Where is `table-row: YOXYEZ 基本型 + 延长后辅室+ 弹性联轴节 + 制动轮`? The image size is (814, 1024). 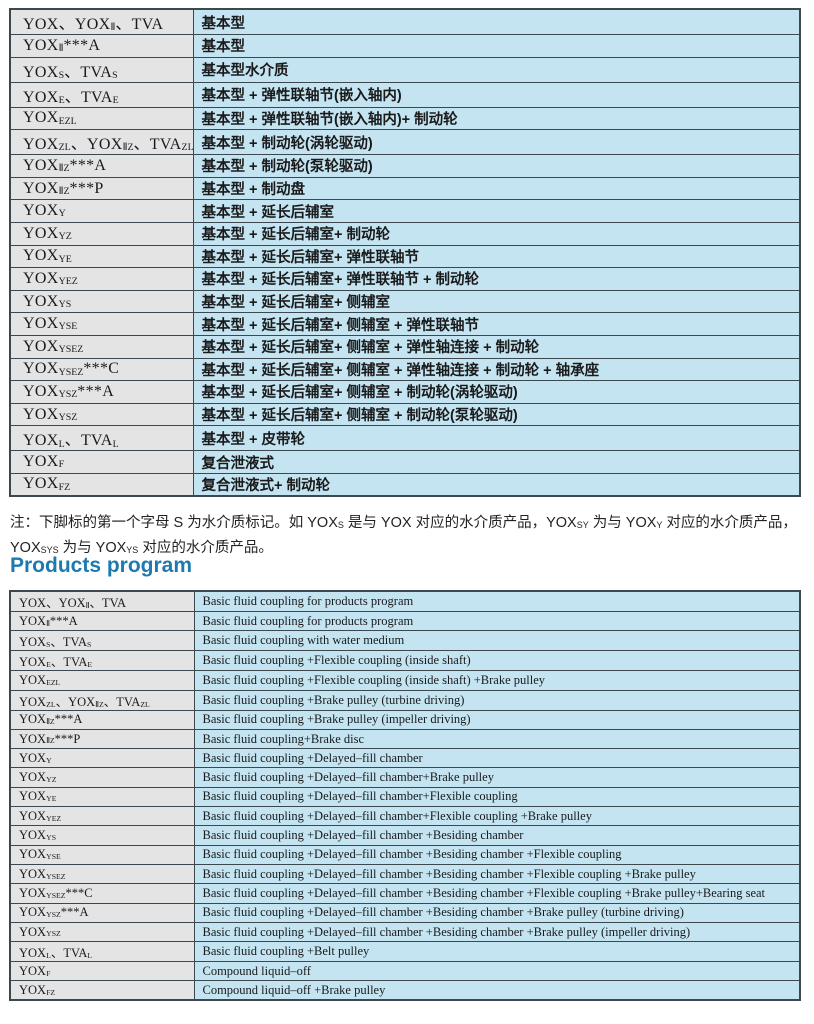 table-row: YOXYEZ 基本型 + 延长后辅室+ 弹性联轴节 + 制动轮 is located at coordinates (405, 279).